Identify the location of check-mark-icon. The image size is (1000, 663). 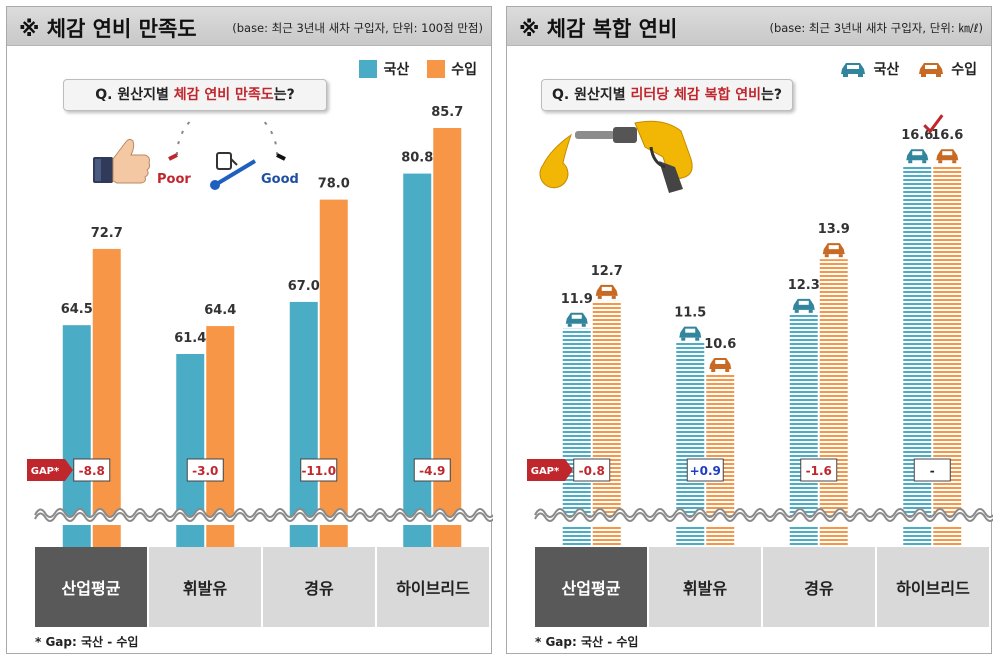
(933, 124).